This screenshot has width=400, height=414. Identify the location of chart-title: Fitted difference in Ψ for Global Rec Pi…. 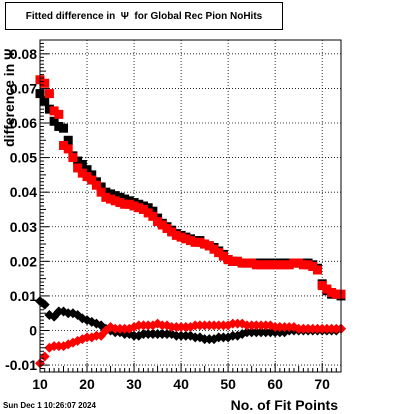
(144, 16).